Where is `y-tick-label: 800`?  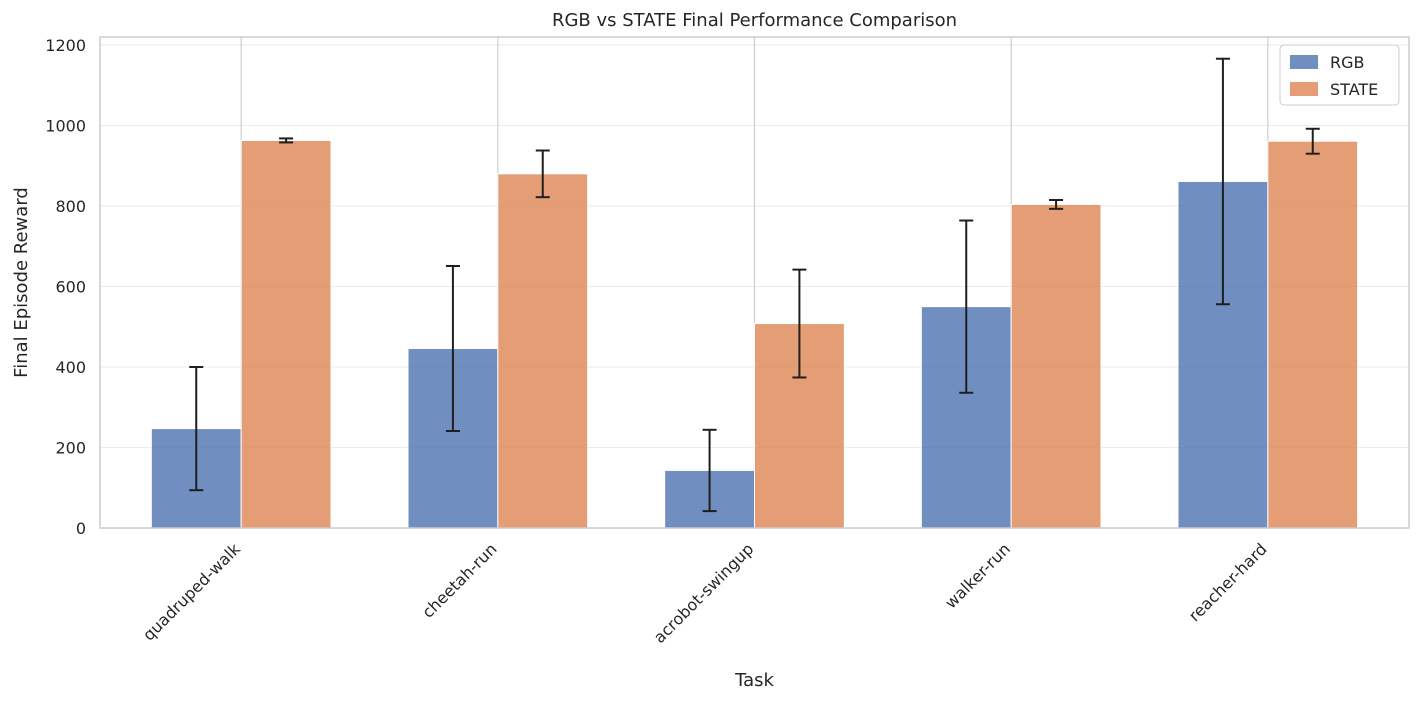
y-tick-label: 800 is located at coordinates (70, 206).